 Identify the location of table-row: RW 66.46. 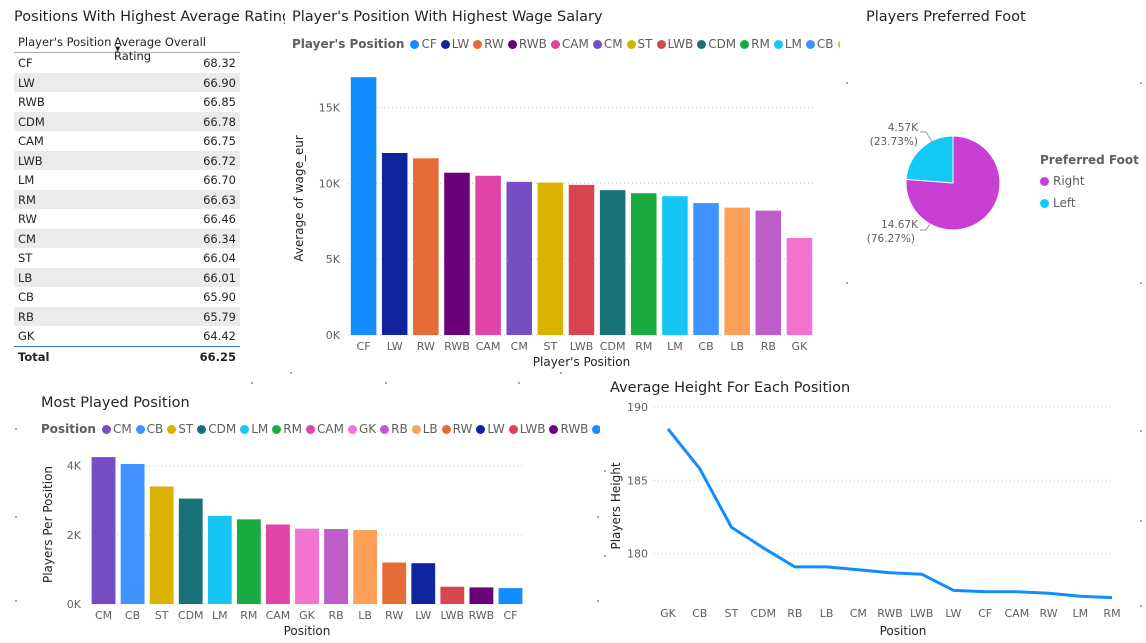
(127, 219).